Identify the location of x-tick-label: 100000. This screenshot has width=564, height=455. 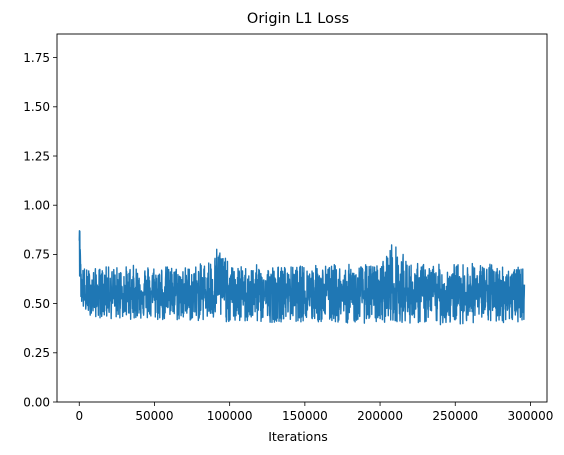
(230, 416).